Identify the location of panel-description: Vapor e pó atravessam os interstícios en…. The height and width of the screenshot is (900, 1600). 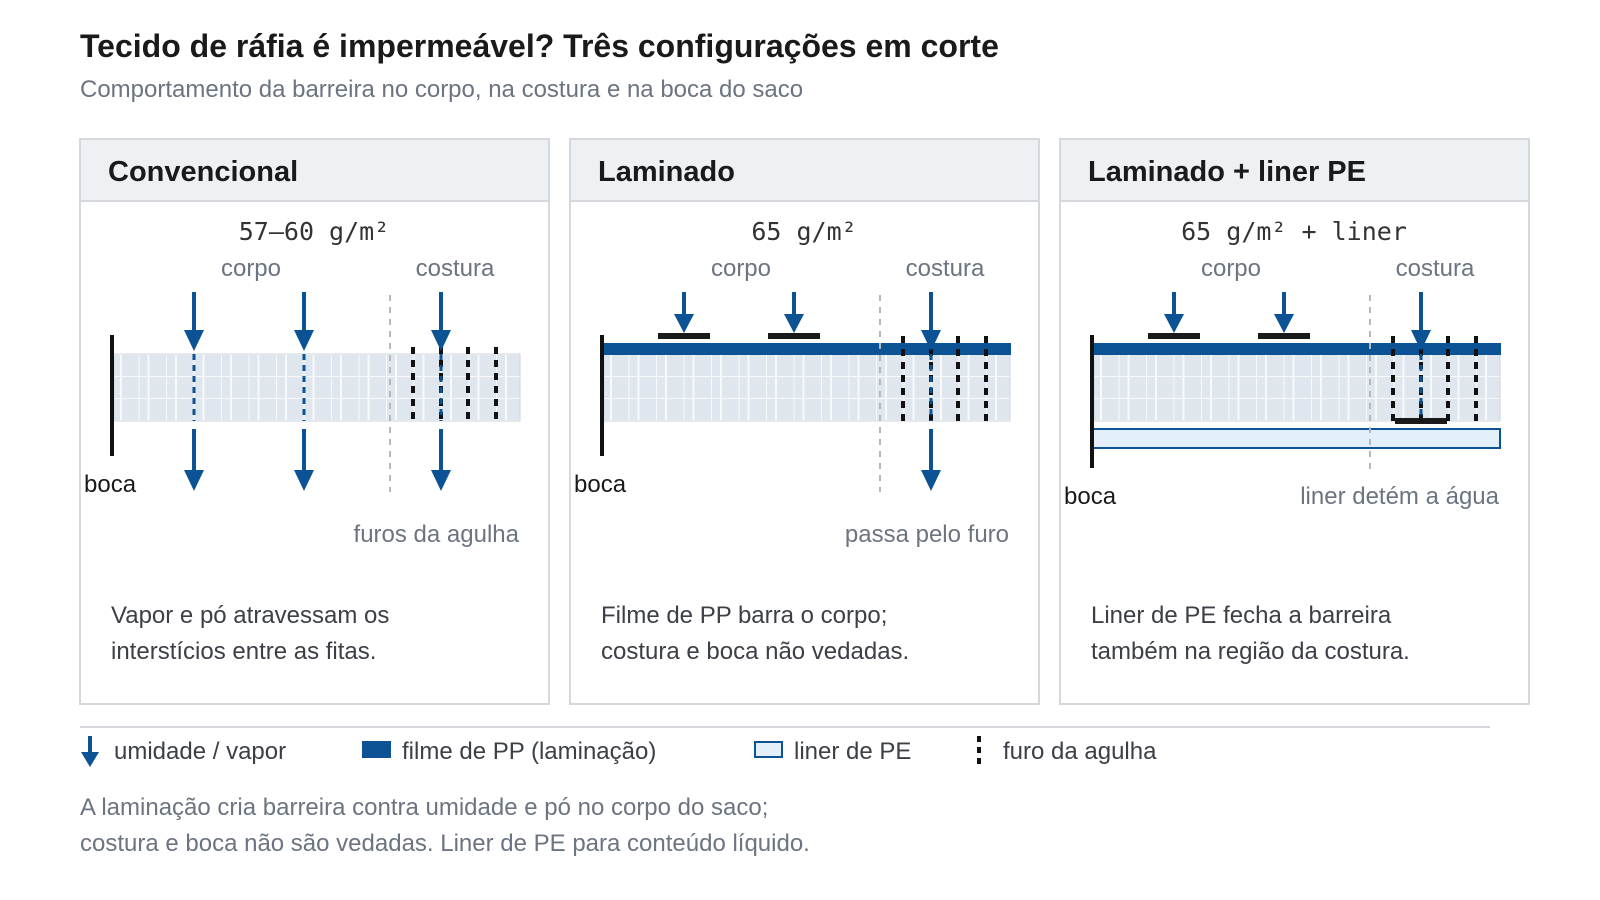
(250, 633).